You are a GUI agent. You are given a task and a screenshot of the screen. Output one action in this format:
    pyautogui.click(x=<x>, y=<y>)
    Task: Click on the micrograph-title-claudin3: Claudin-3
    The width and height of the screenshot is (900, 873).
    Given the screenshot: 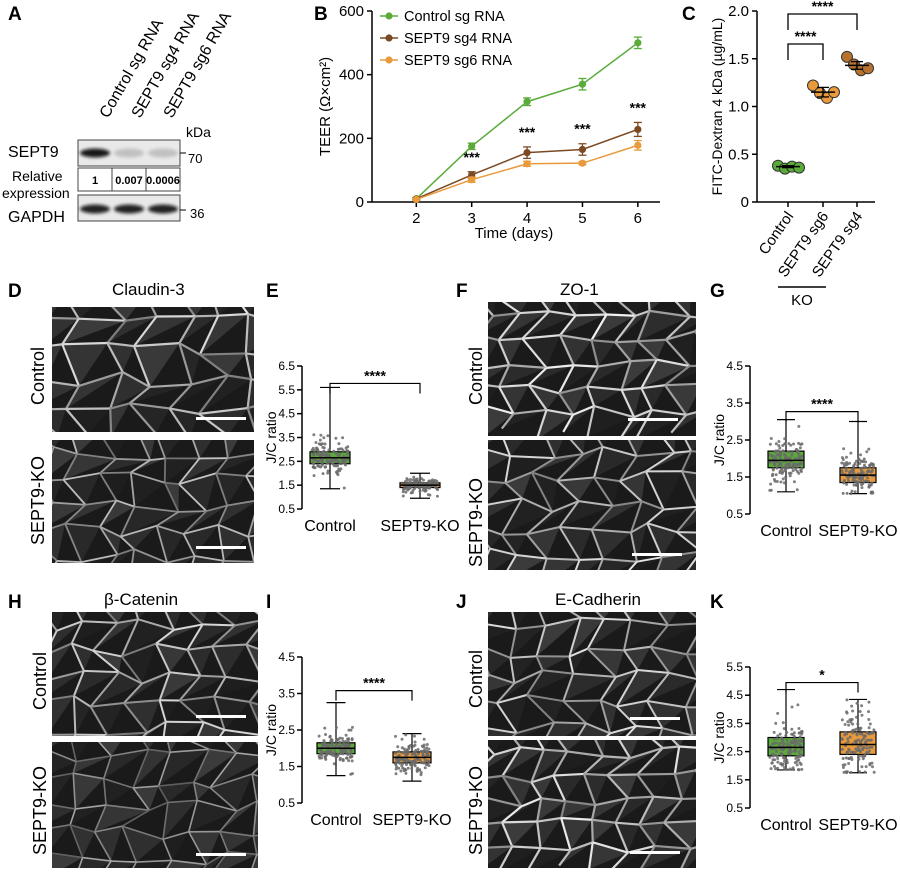 What is the action you would take?
    pyautogui.click(x=148, y=289)
    